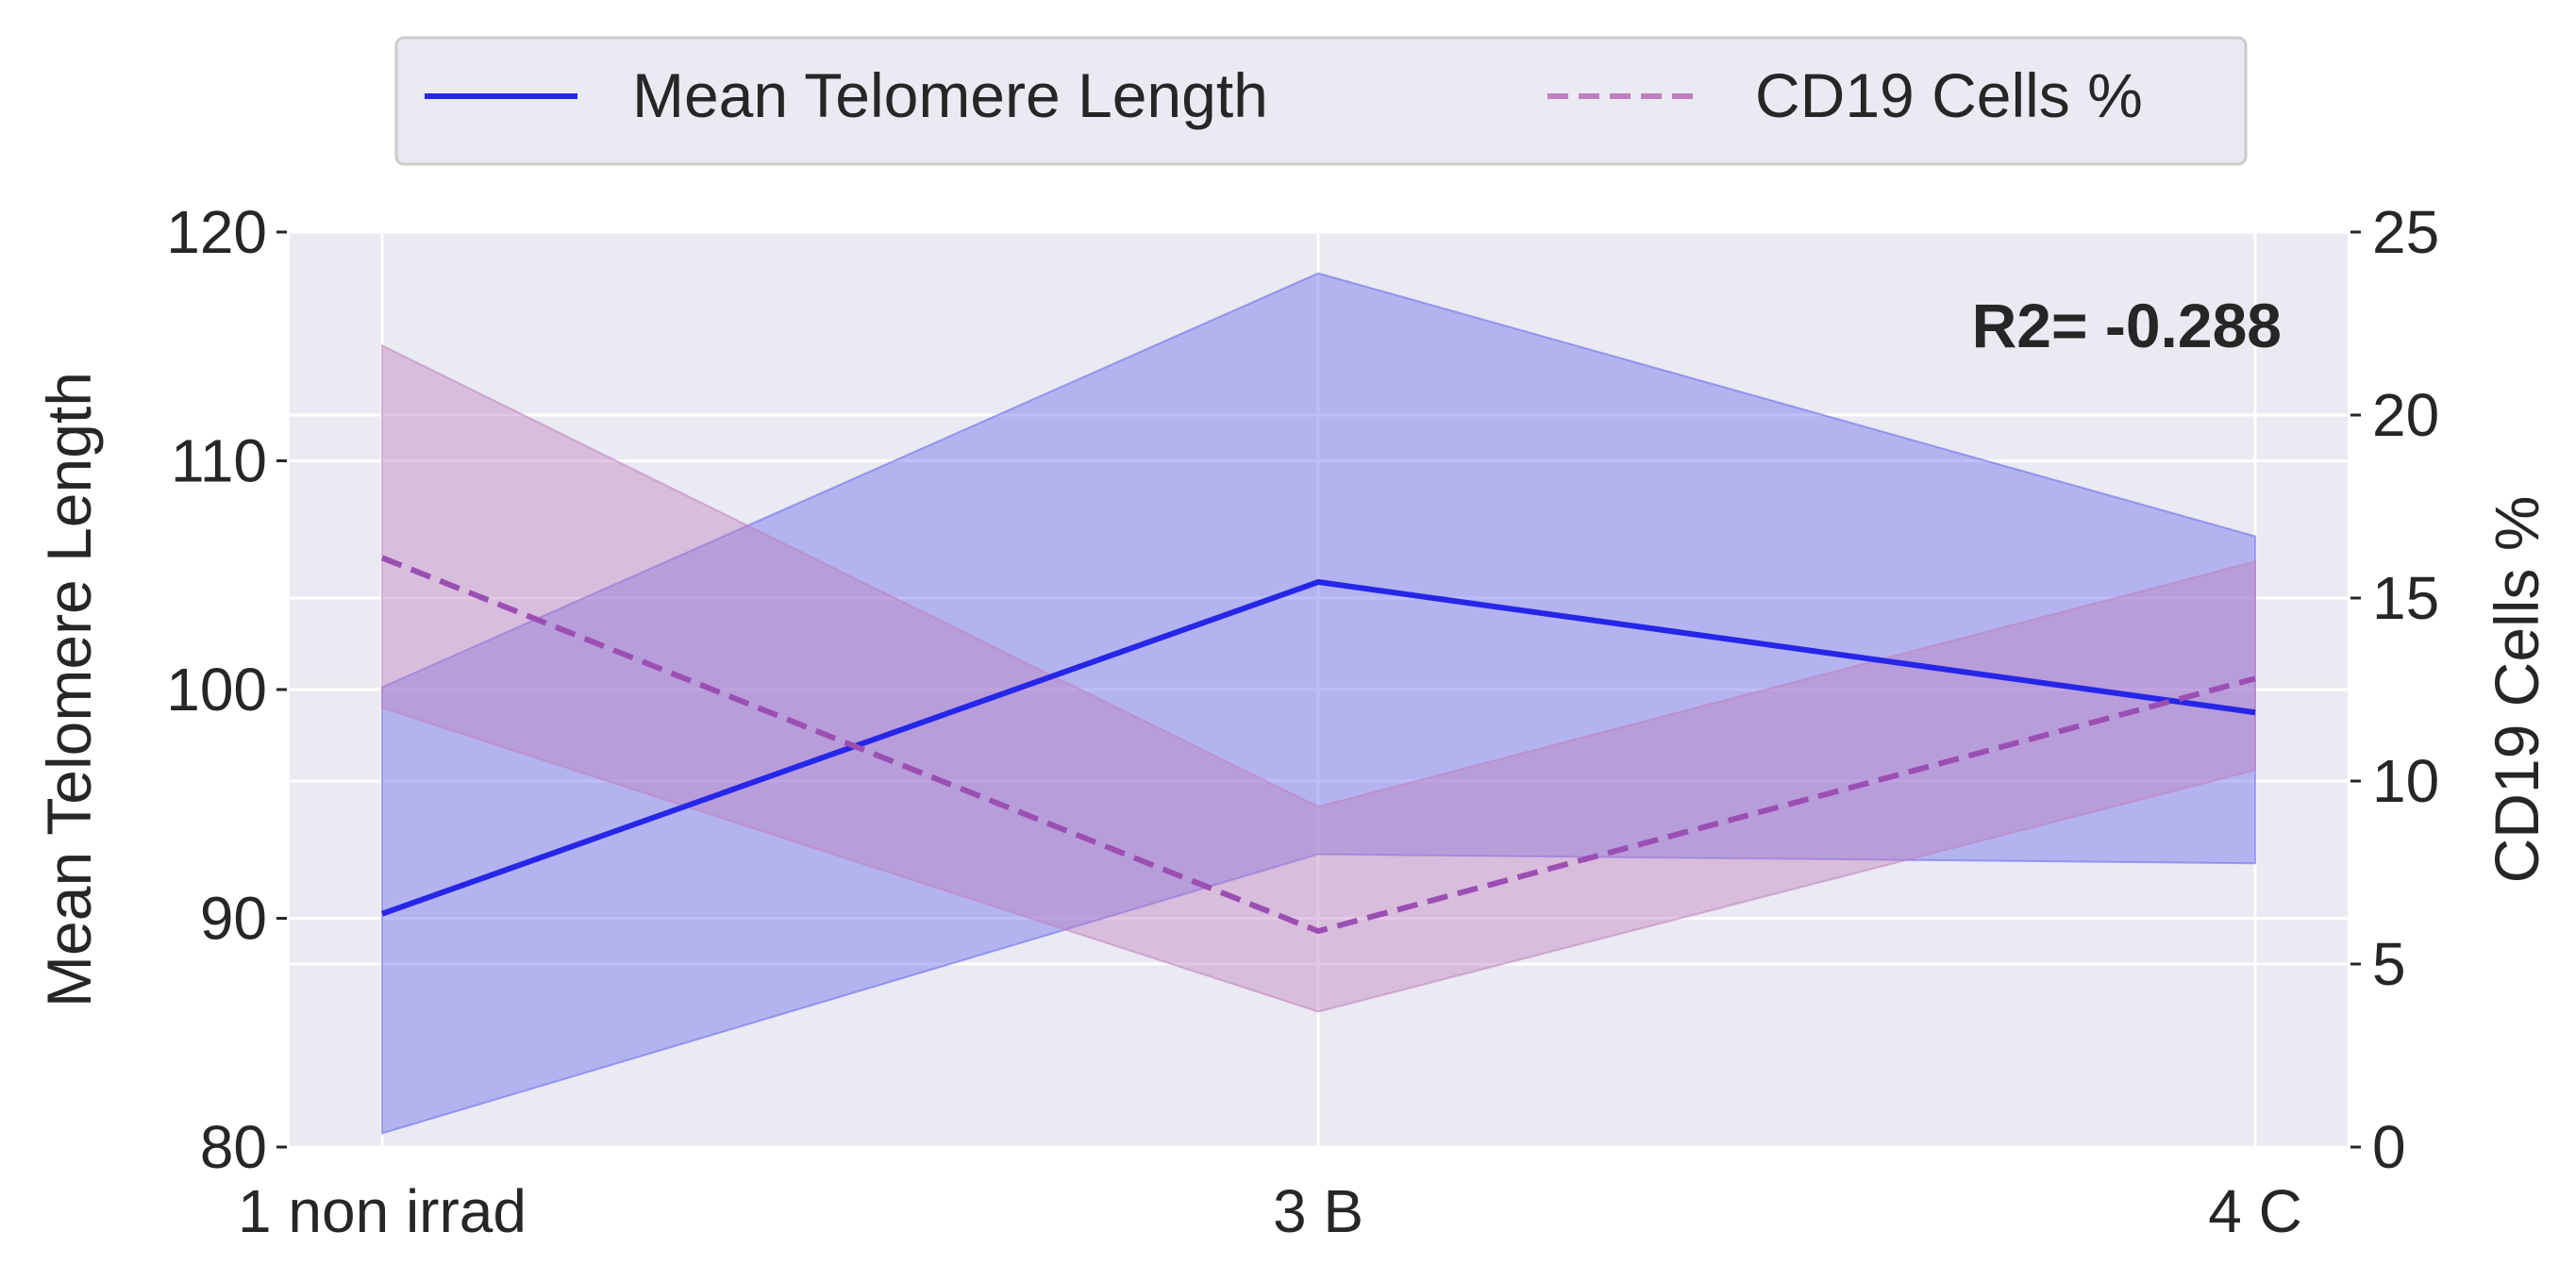 The width and height of the screenshot is (2576, 1281). Describe the element at coordinates (219, 461) in the screenshot. I see `y-tick-label-left: 110` at that location.